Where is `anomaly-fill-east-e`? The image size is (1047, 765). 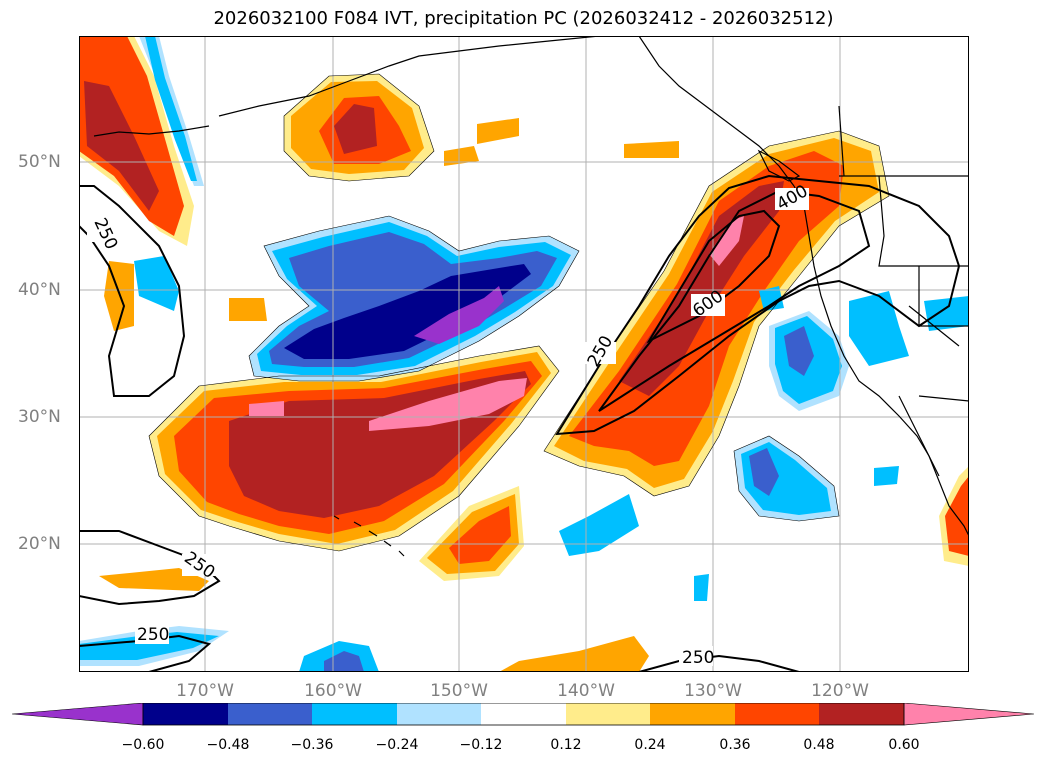
anomaly-fill-east-e is located at coordinates (946, 313).